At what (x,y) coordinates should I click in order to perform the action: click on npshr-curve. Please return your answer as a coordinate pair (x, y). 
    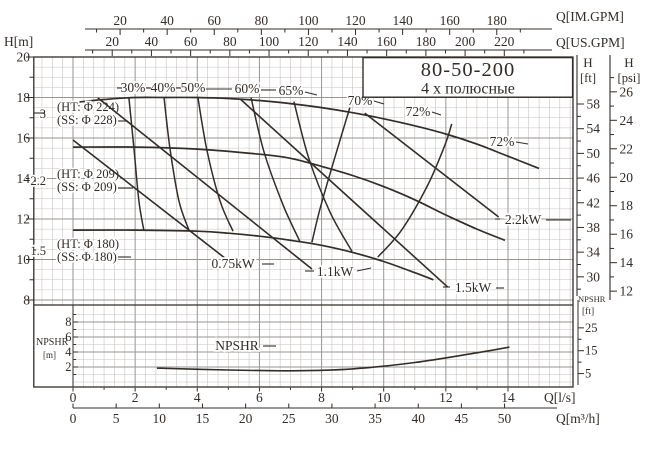
    Looking at the image, I should click on (333, 359).